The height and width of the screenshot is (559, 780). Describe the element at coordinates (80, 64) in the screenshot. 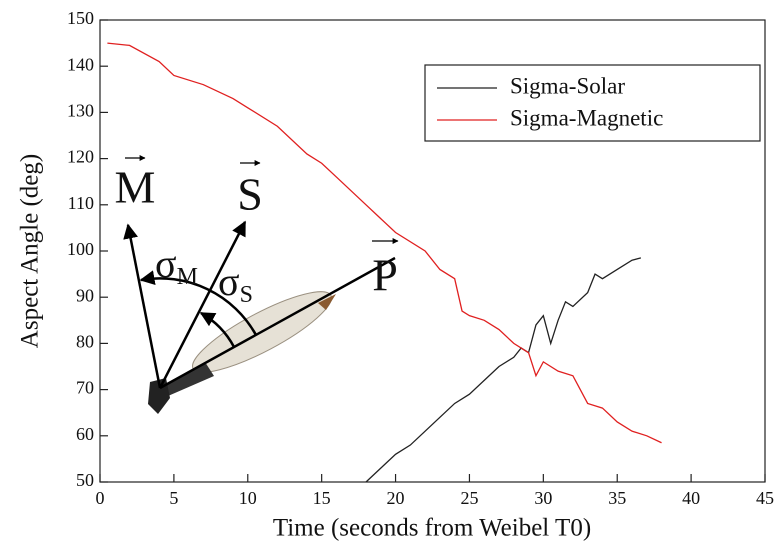

I see `y-tick-label: 140` at that location.